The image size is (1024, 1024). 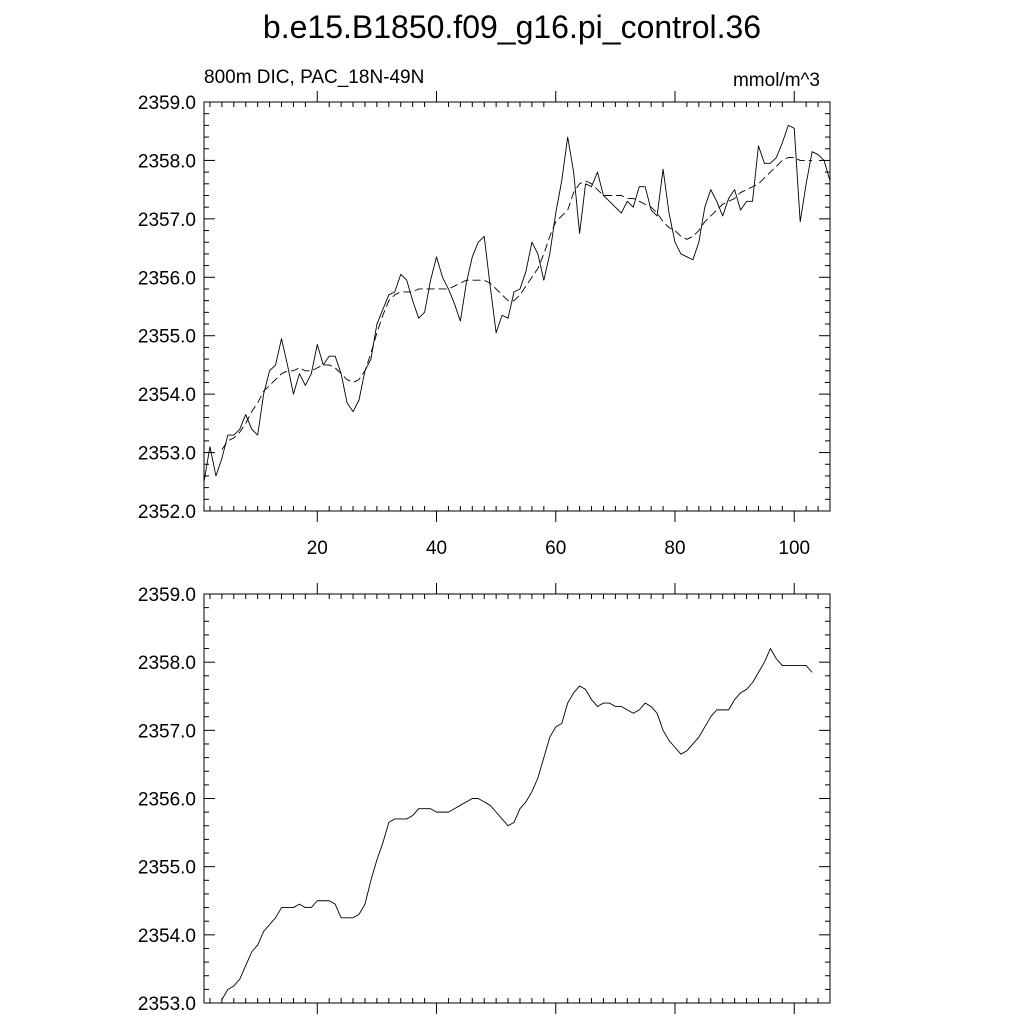 I want to click on top-panel-y-tick-label: 2359.0, so click(x=167, y=103).